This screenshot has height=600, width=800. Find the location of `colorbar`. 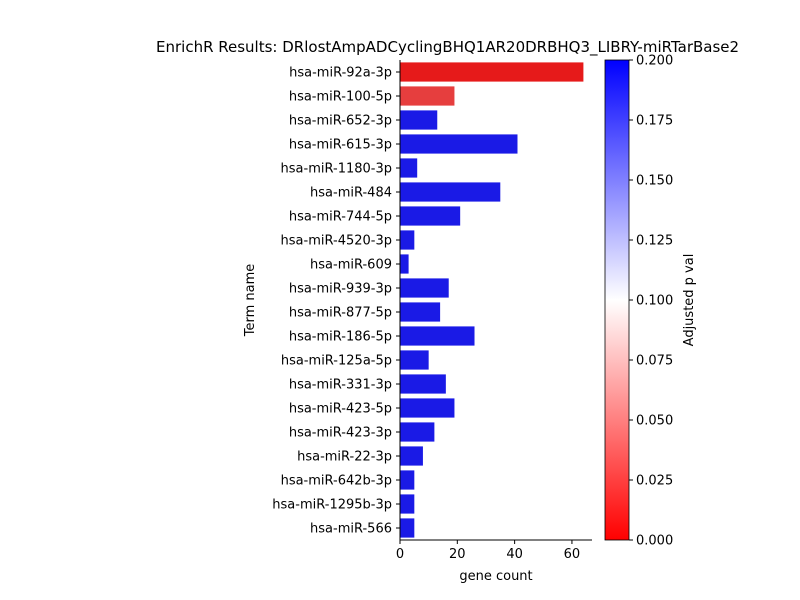

colorbar is located at coordinates (617, 300).